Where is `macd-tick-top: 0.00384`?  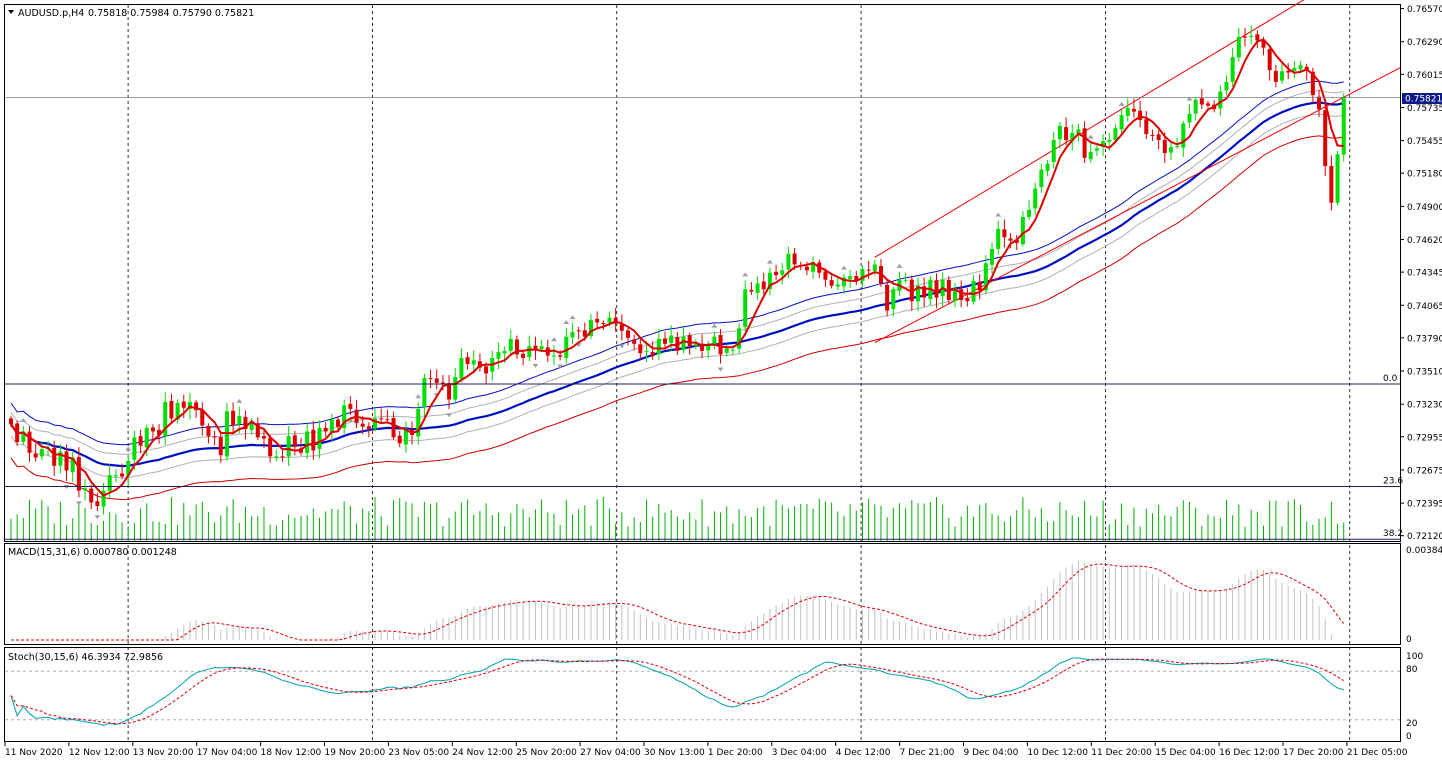
macd-tick-top: 0.00384 is located at coordinates (1424, 551).